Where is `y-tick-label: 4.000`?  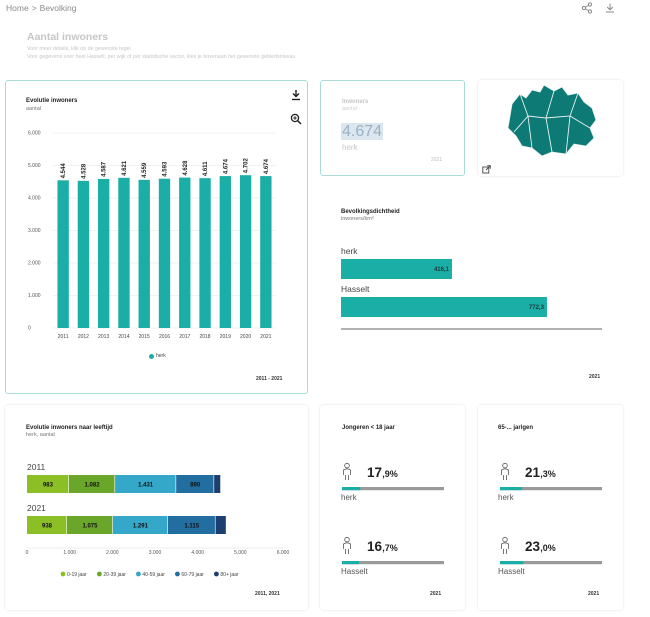 y-tick-label: 4.000 is located at coordinates (34, 199).